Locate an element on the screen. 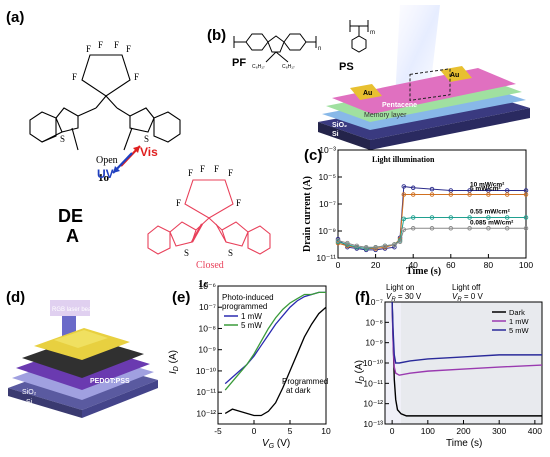  light-beam is located at coordinates (417, 52).